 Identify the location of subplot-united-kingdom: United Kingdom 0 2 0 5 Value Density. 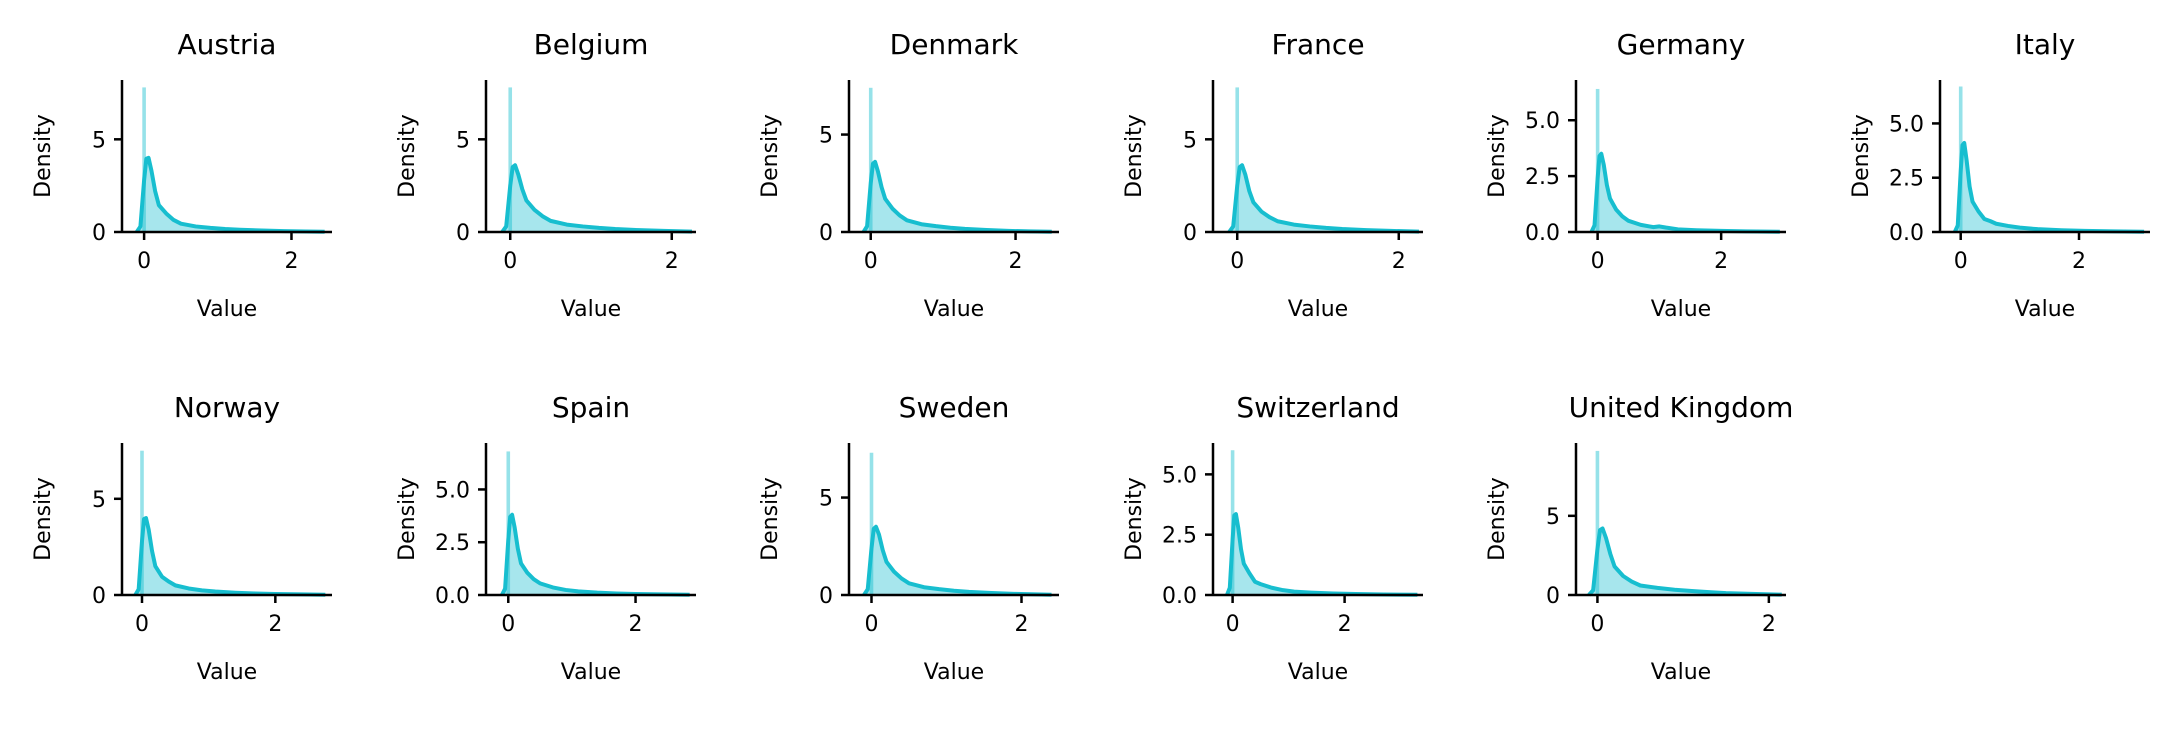
(1639, 538).